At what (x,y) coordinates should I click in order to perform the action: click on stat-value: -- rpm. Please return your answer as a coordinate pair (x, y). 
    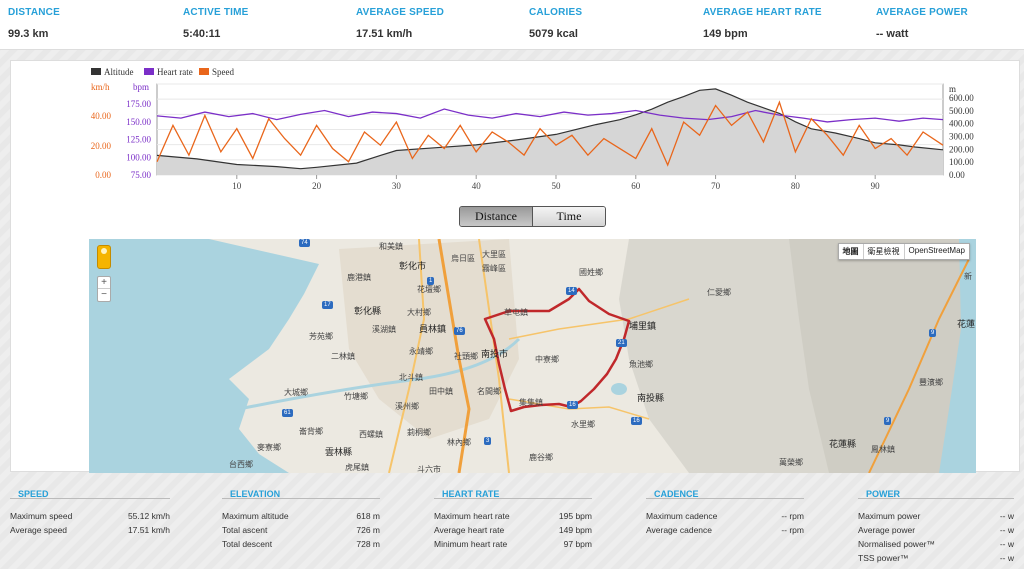
    Looking at the image, I should click on (792, 530).